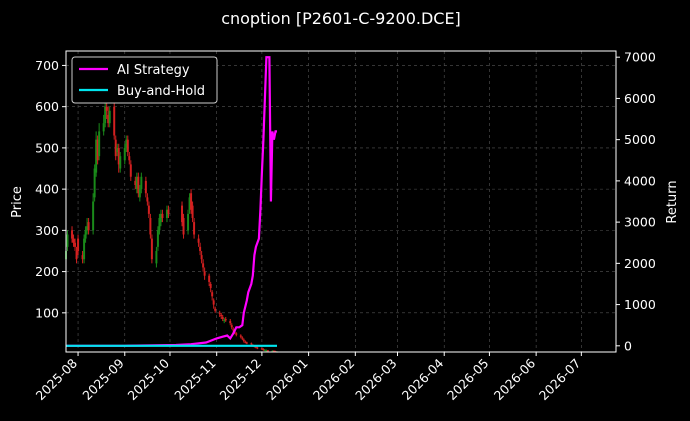 The width and height of the screenshot is (690, 421). Describe the element at coordinates (640, 222) in the screenshot. I see `y2-tick-label: 3000` at that location.